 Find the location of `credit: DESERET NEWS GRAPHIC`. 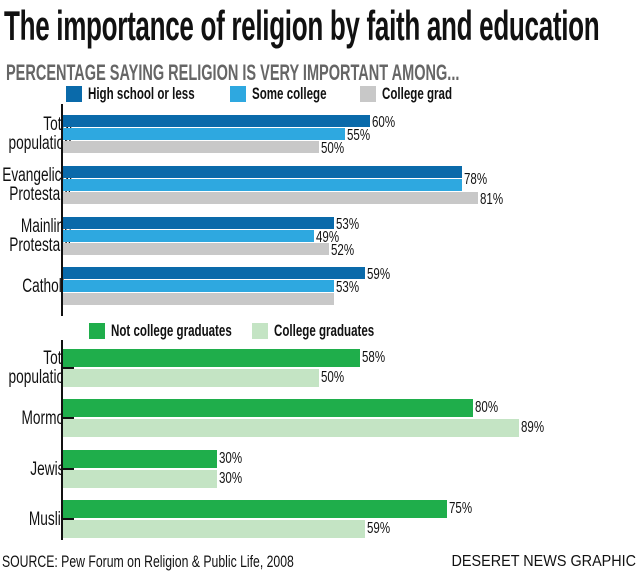

credit: DESERET NEWS GRAPHIC is located at coordinates (543, 561).